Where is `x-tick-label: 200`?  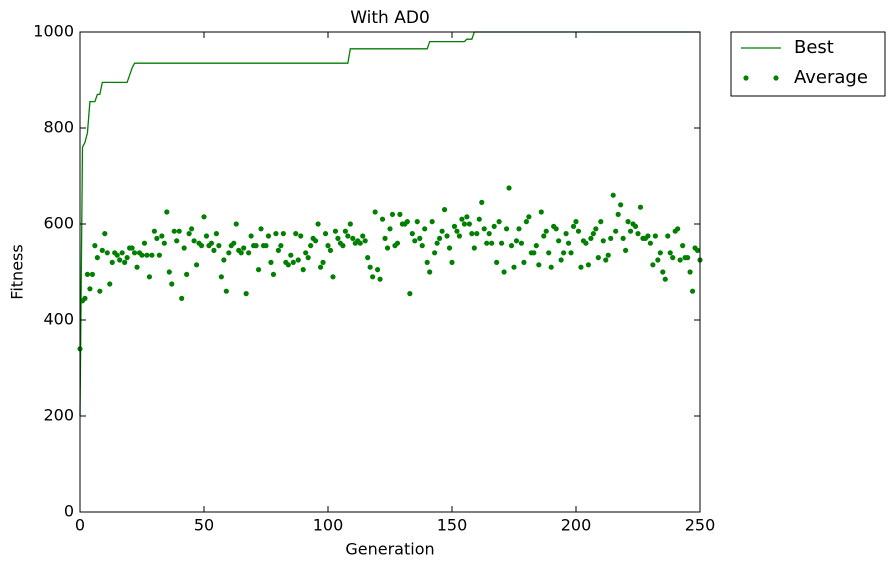 x-tick-label: 200 is located at coordinates (576, 525).